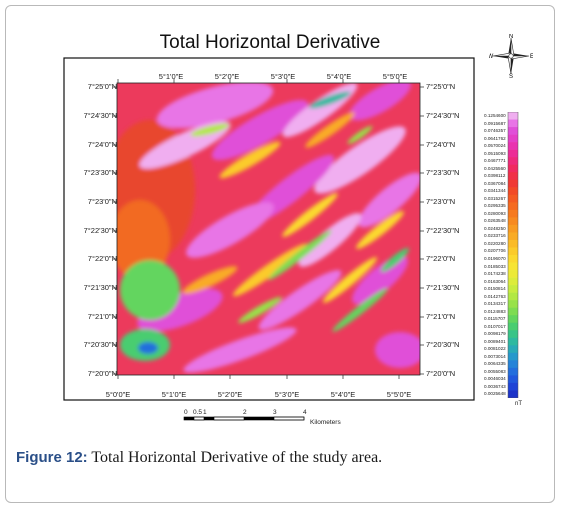  I want to click on legend-value-16: 0.0233716, so click(495, 236).